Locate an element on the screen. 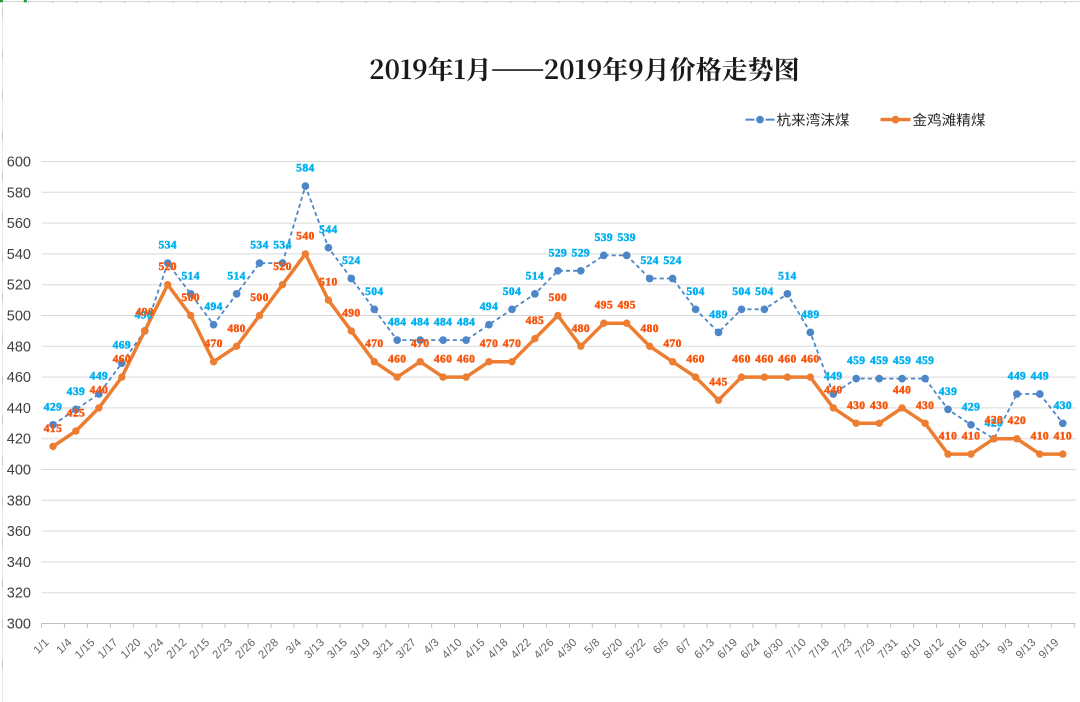 Image resolution: width=1080 pixels, height=702 pixels. svg-text: 560 is located at coordinates (19, 224).